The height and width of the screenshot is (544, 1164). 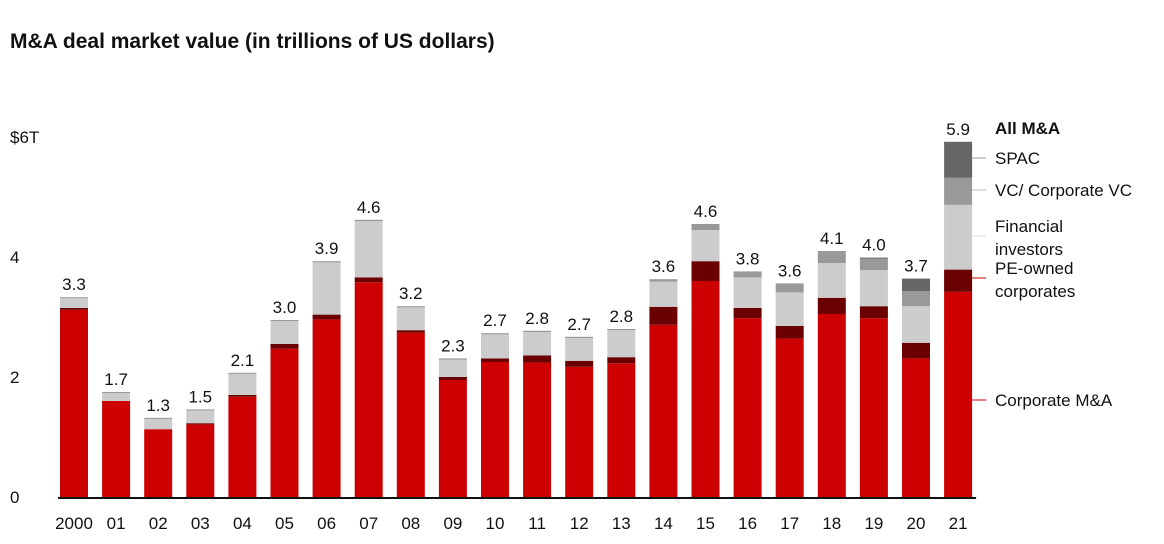 What do you see at coordinates (1017, 158) in the screenshot?
I see `legend-label: SPAC` at bounding box center [1017, 158].